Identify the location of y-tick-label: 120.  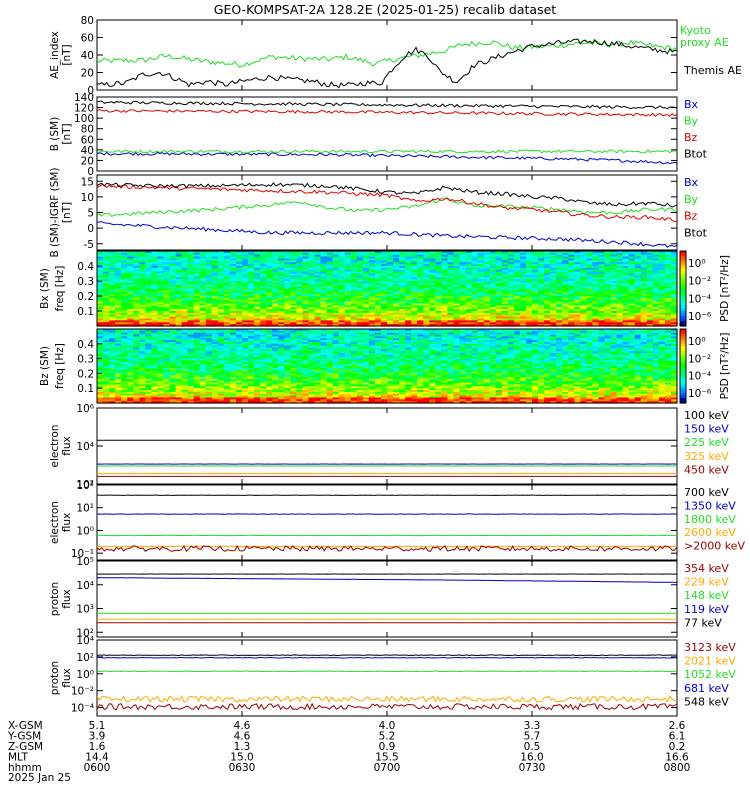
(84, 109).